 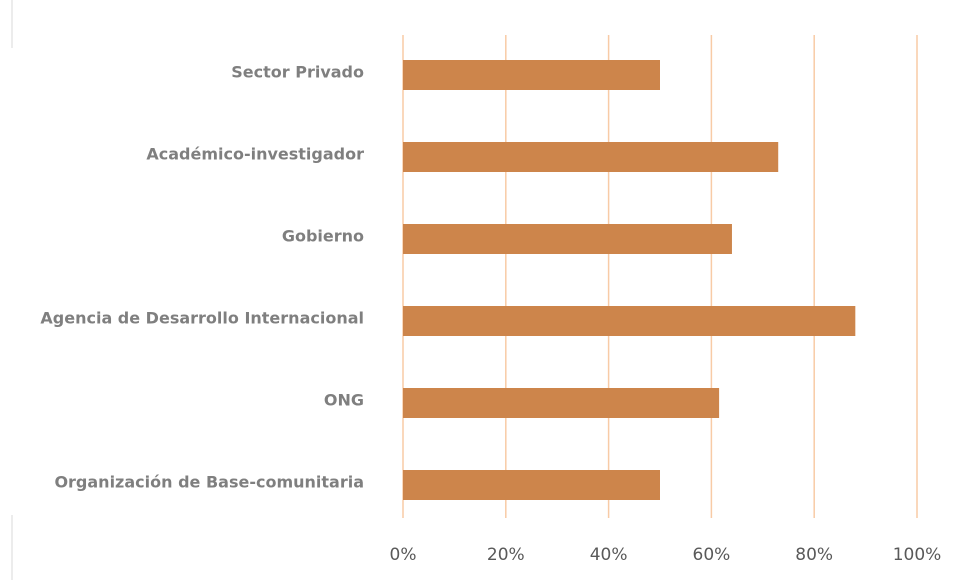 I want to click on category-label: Académico-investigador, so click(x=255, y=154).